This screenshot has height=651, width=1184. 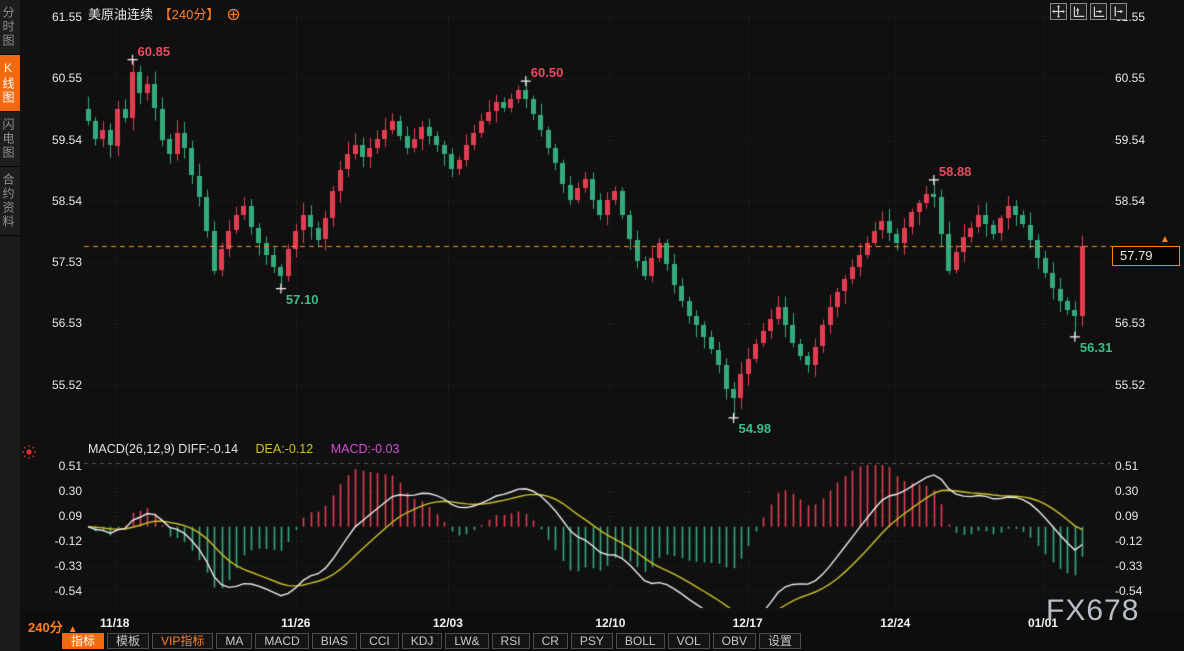 I want to click on macd-axis-label-right: -0.12, so click(x=1129, y=540).